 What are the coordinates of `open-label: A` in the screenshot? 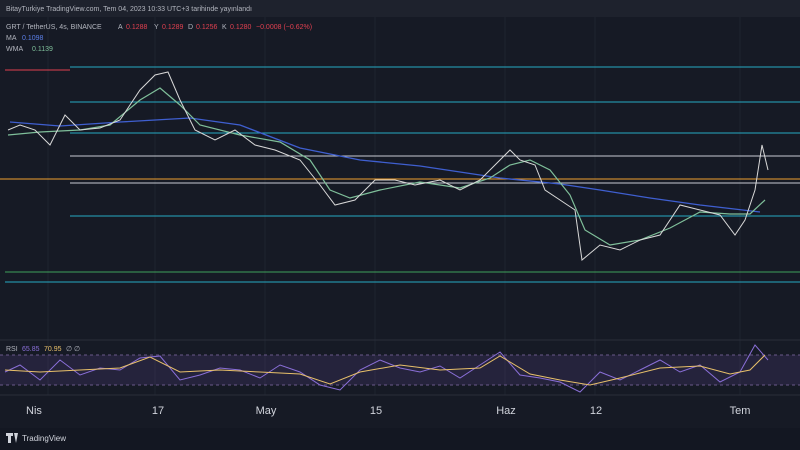 It's located at (120, 27).